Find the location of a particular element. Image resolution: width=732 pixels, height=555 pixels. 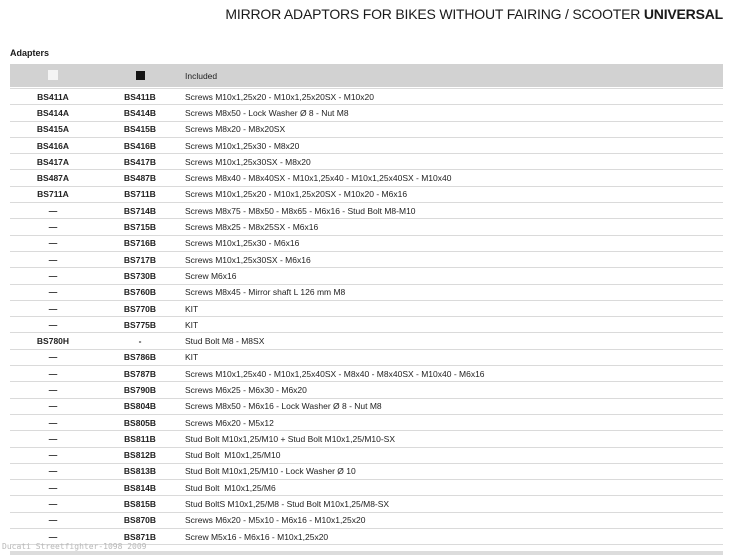

included-parts: Stud Bolt M10x1,25/M10 is located at coordinates (233, 455).